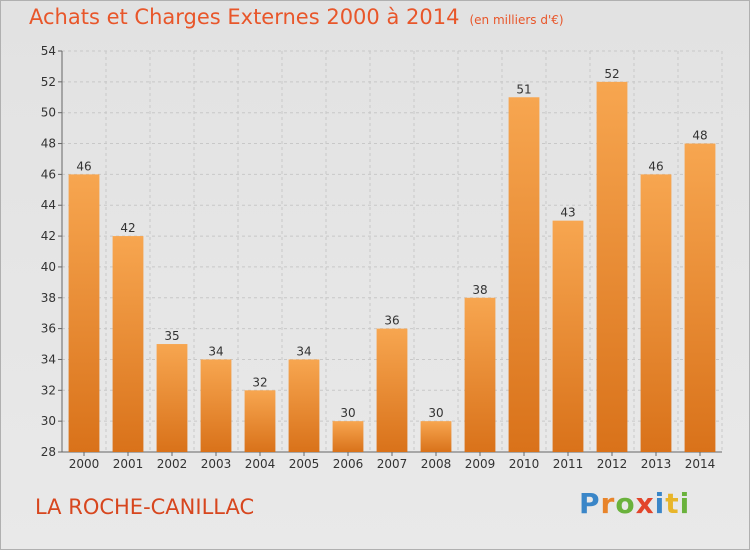 This screenshot has height=550, width=750. Describe the element at coordinates (699, 136) in the screenshot. I see `data-label: 48` at that location.